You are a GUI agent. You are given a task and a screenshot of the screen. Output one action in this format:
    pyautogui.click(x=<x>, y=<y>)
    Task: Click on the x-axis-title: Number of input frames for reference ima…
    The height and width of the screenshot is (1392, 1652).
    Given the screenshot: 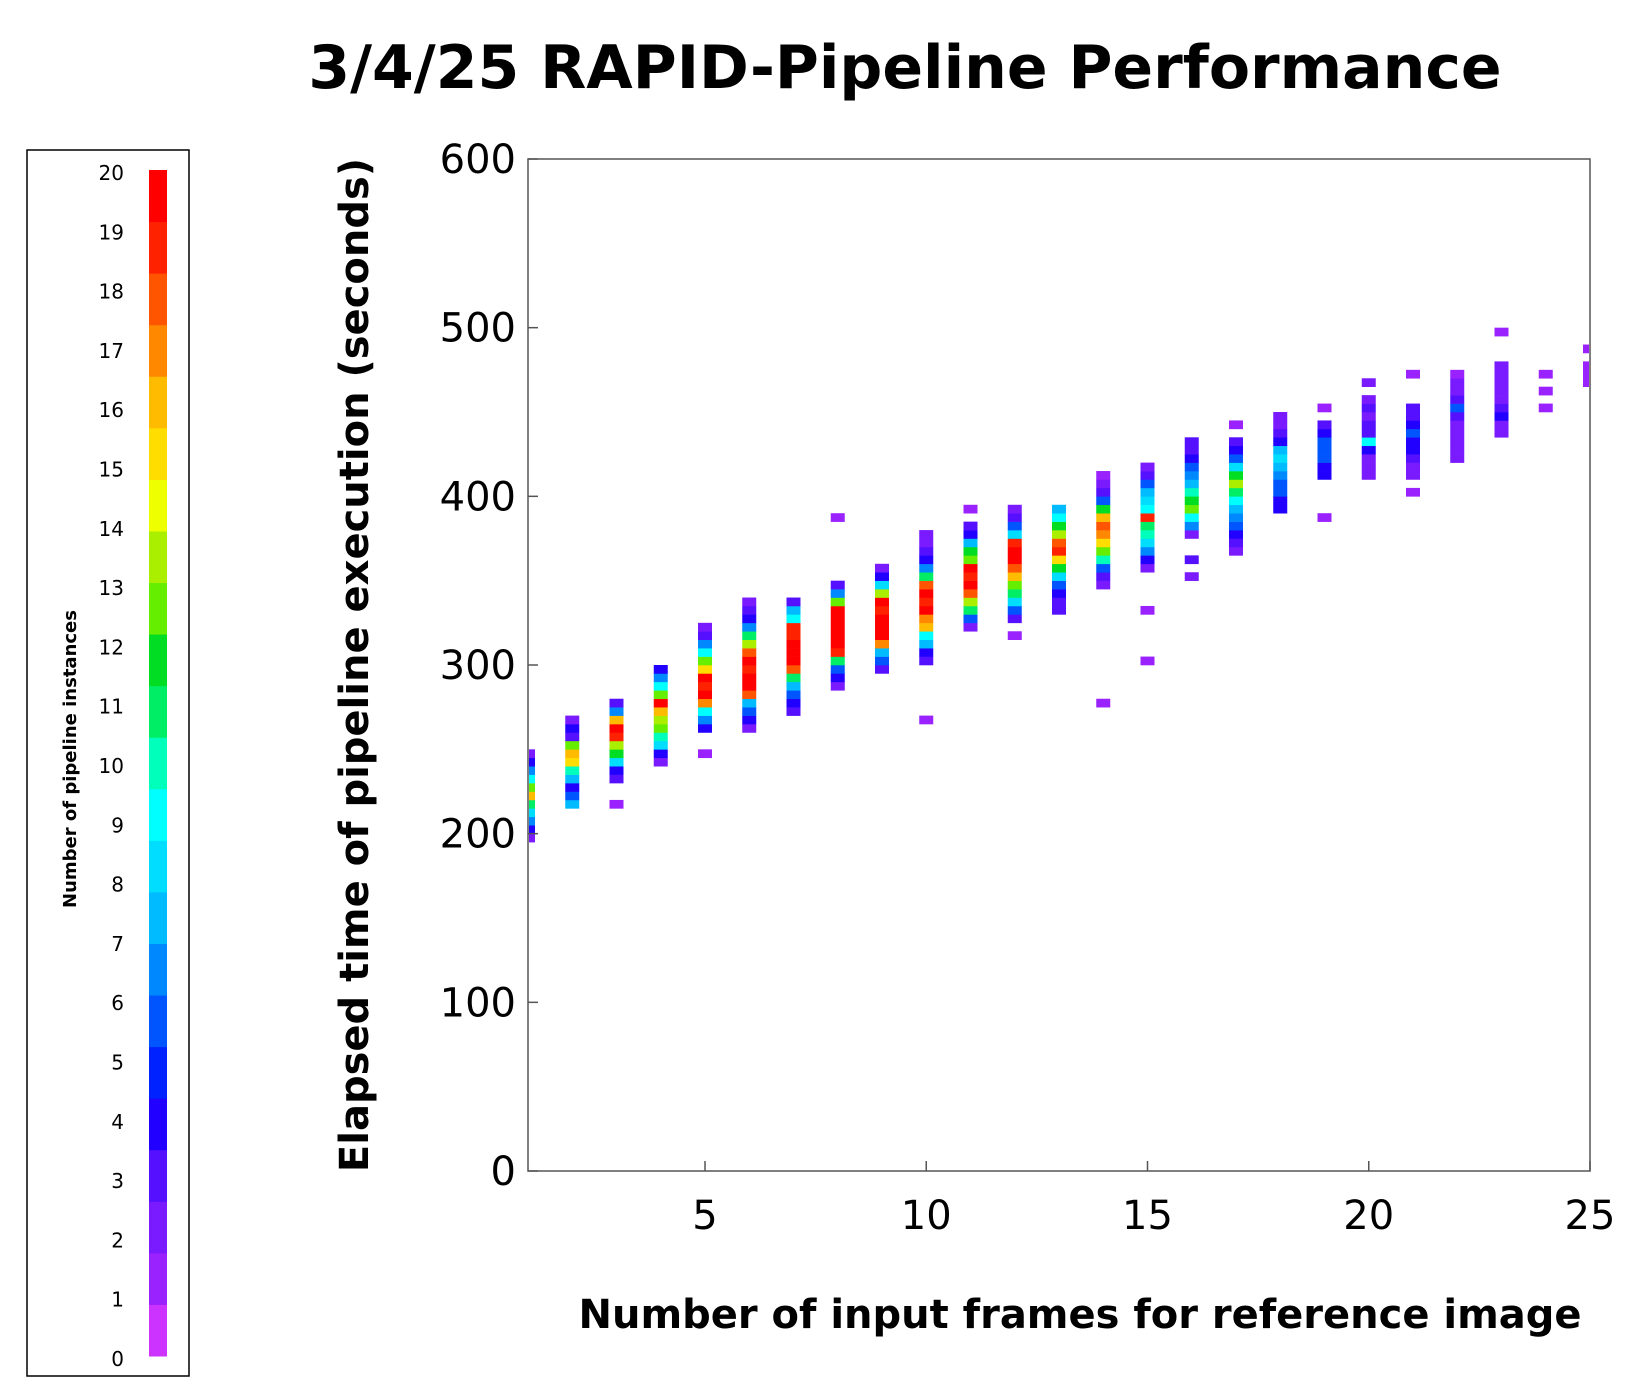 What is the action you would take?
    pyautogui.click(x=1079, y=1315)
    